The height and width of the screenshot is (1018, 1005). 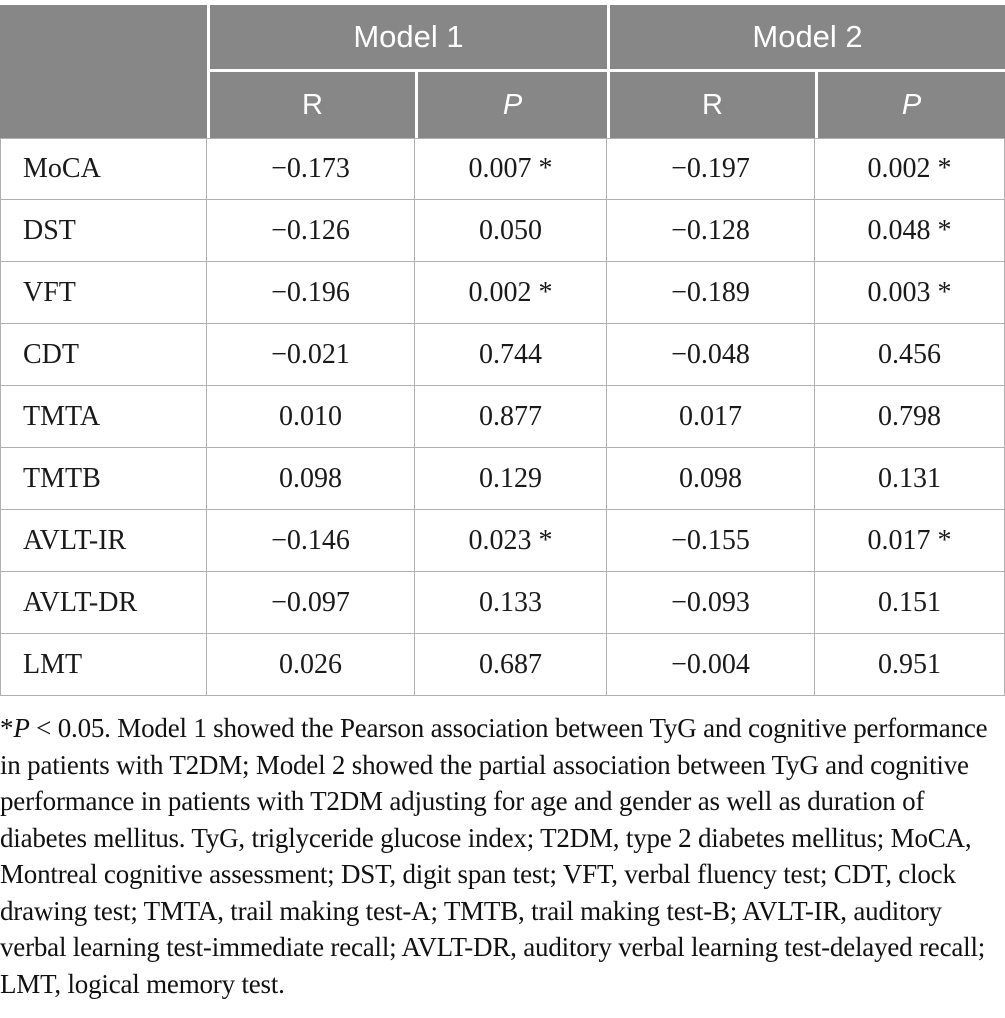 I want to click on value-cell: 0.131, so click(x=910, y=479).